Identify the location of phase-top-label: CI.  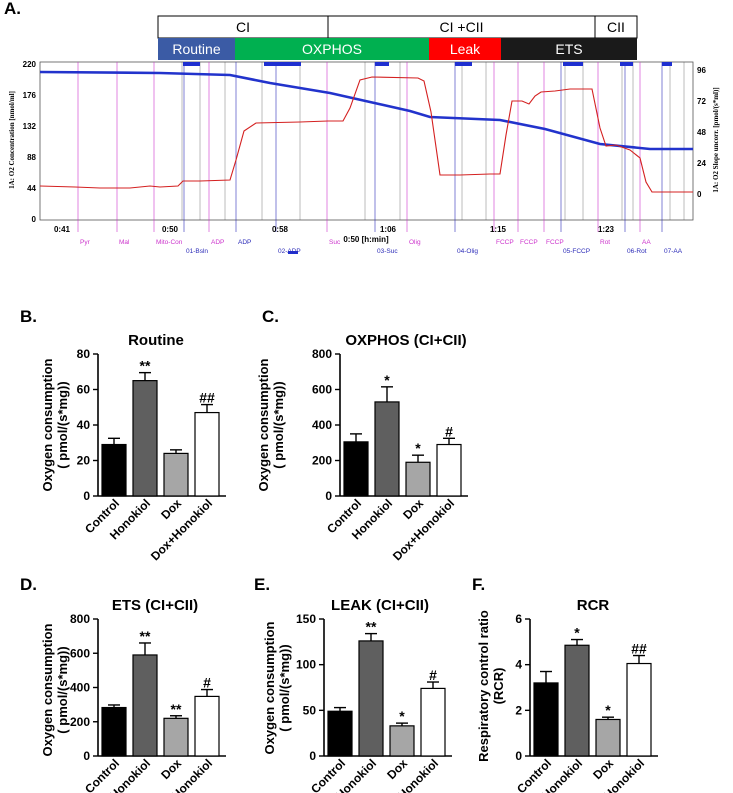
(243, 27).